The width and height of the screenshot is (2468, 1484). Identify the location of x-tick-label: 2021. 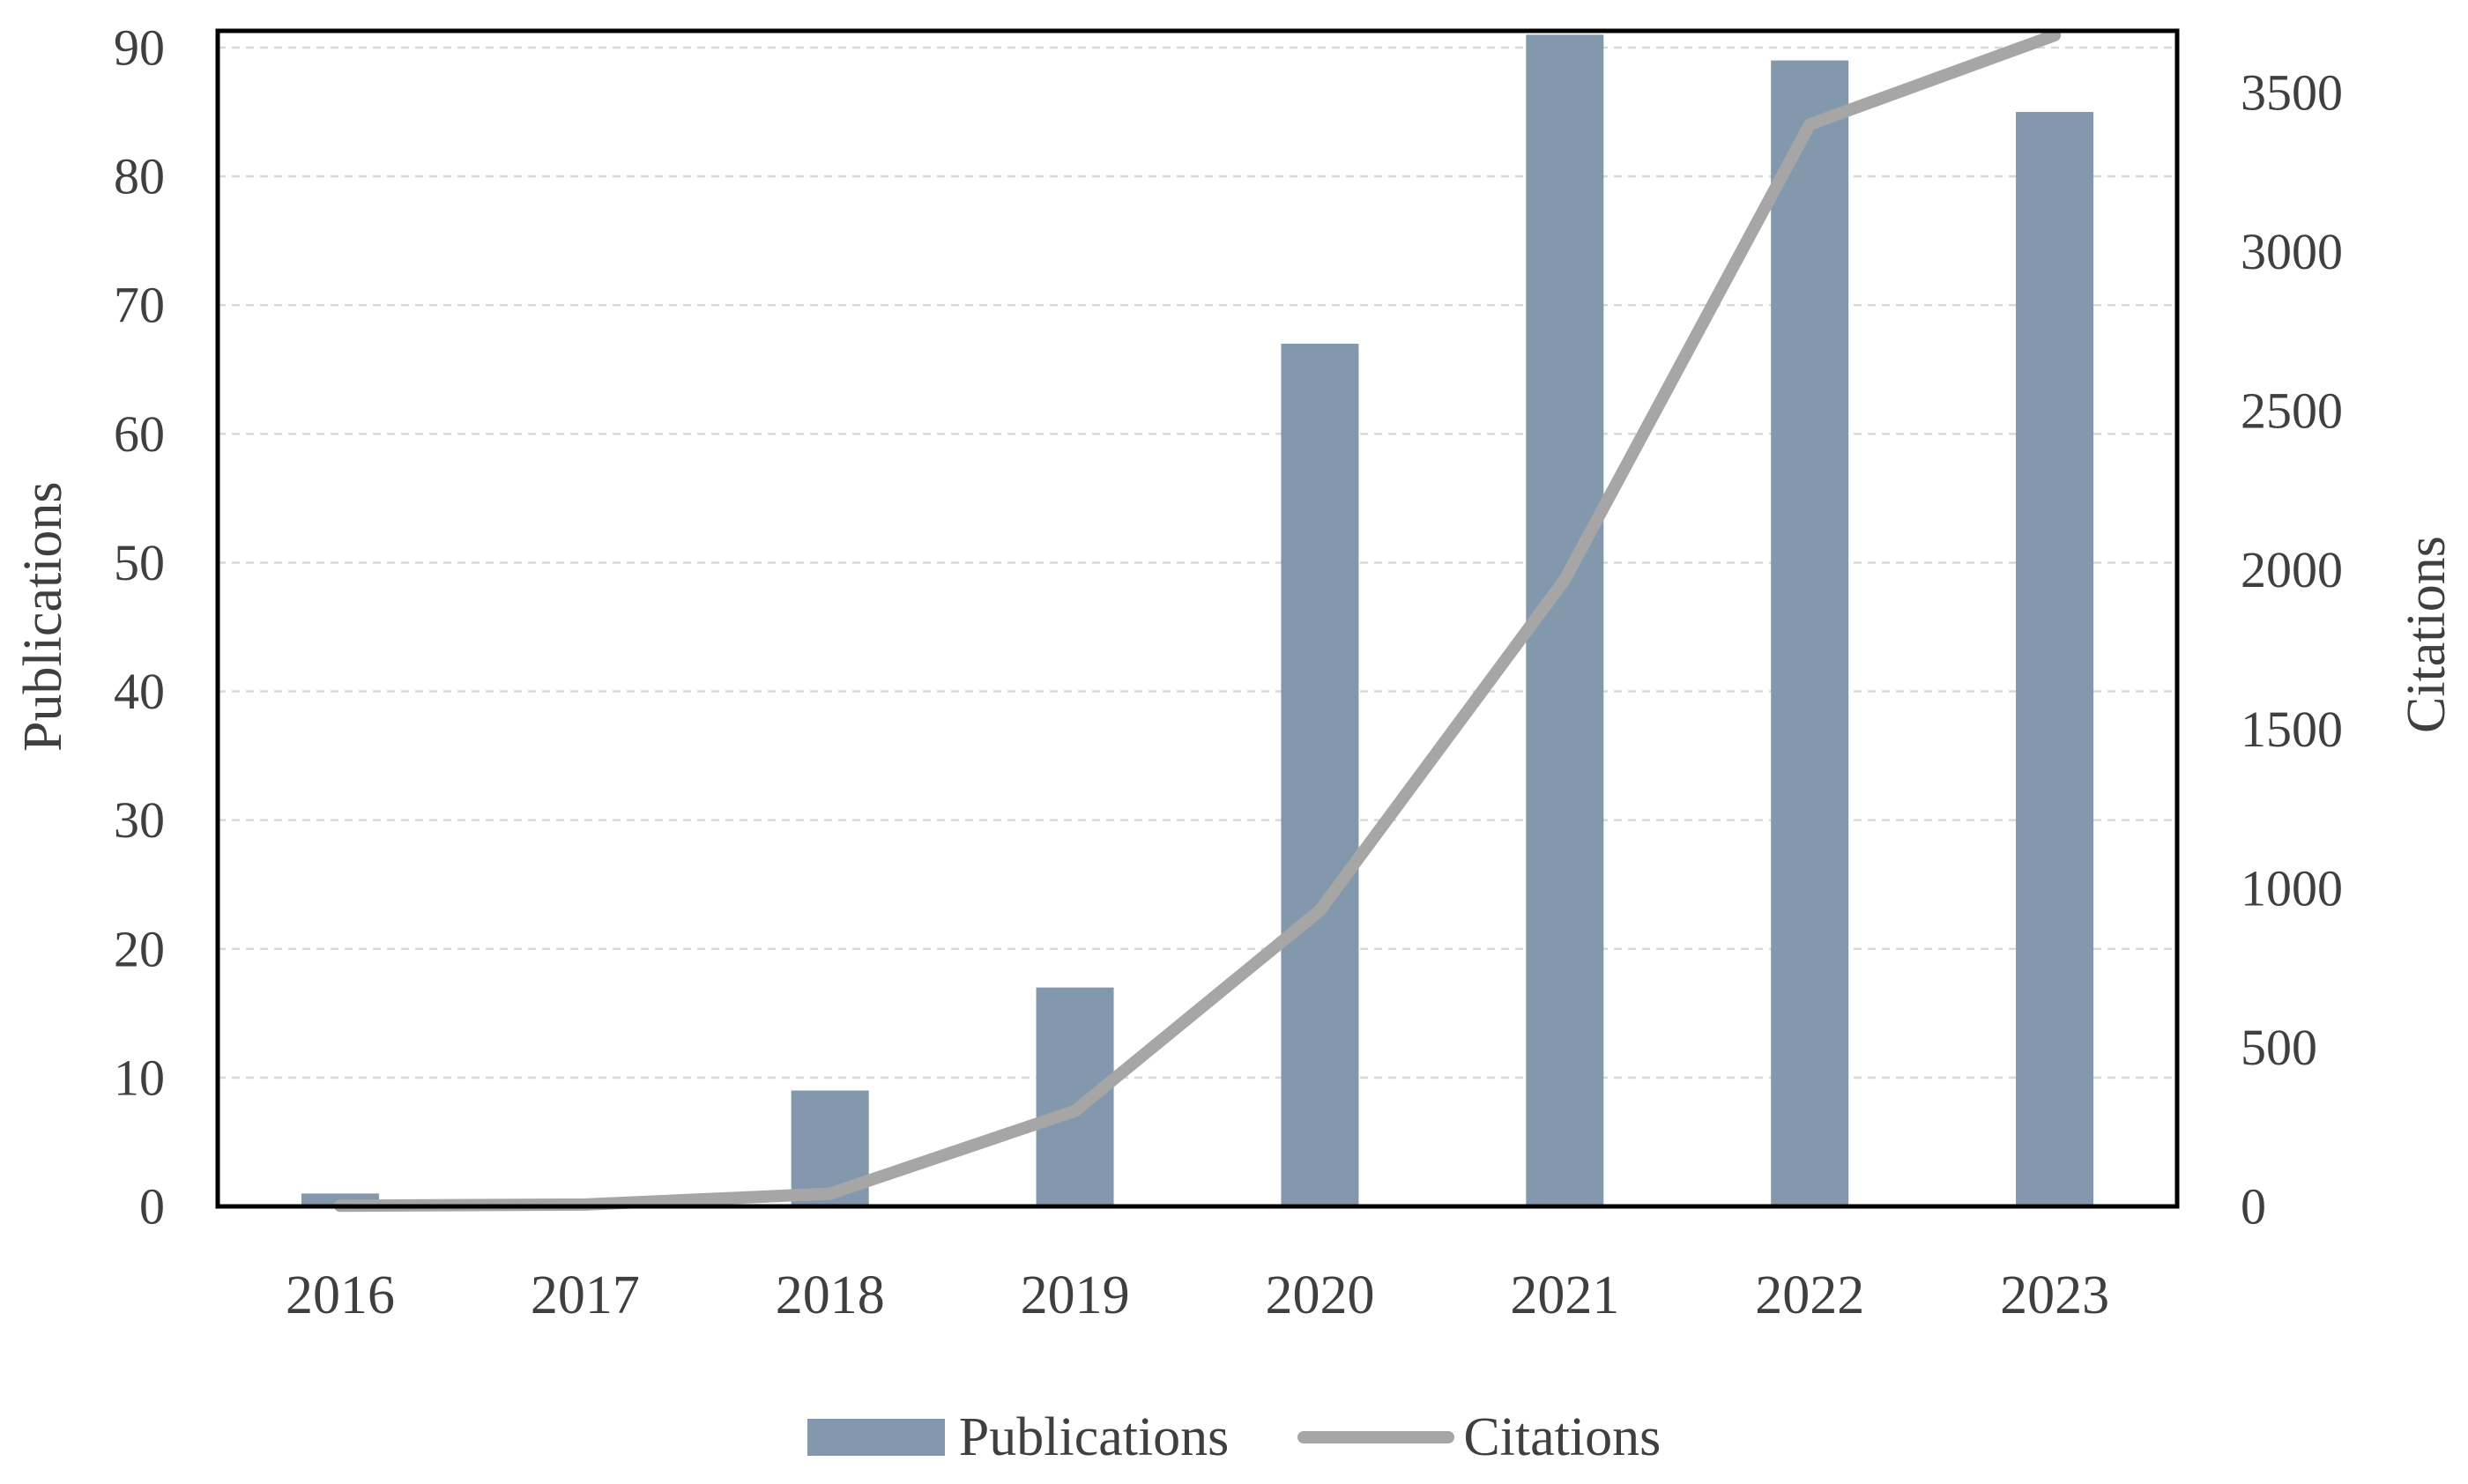
(1564, 1295).